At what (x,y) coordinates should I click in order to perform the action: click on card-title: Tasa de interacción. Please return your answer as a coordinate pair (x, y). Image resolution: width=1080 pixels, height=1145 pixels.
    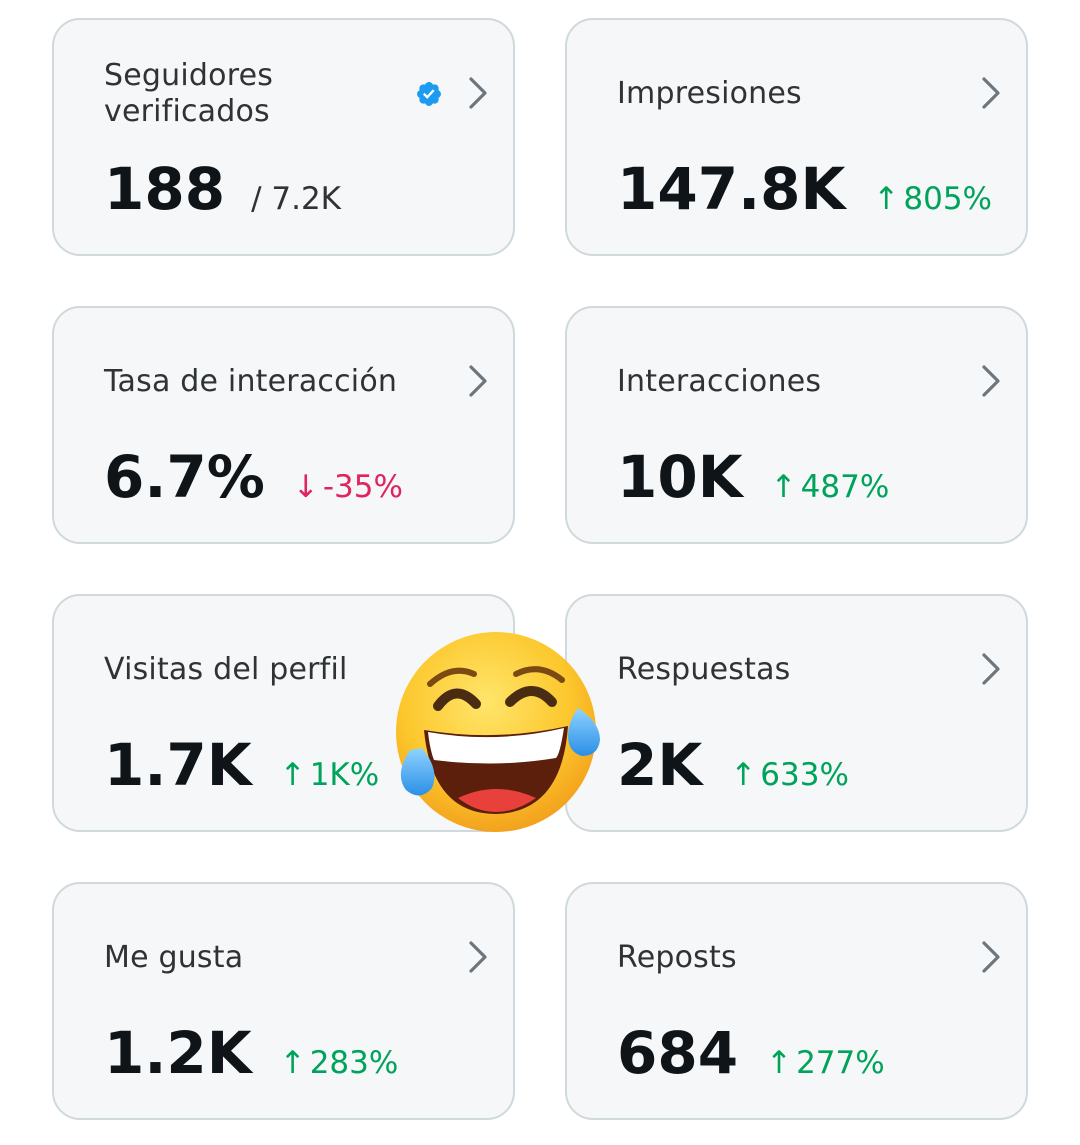
    Looking at the image, I should click on (251, 381).